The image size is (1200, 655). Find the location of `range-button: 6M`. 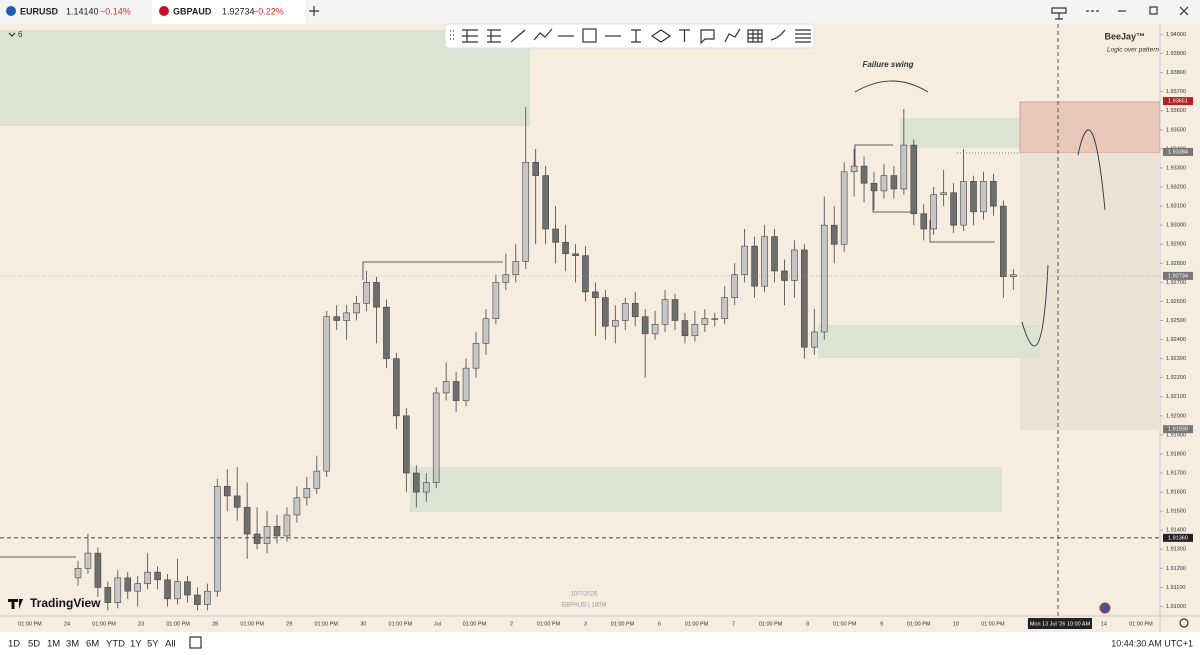

range-button: 6M is located at coordinates (92, 644).